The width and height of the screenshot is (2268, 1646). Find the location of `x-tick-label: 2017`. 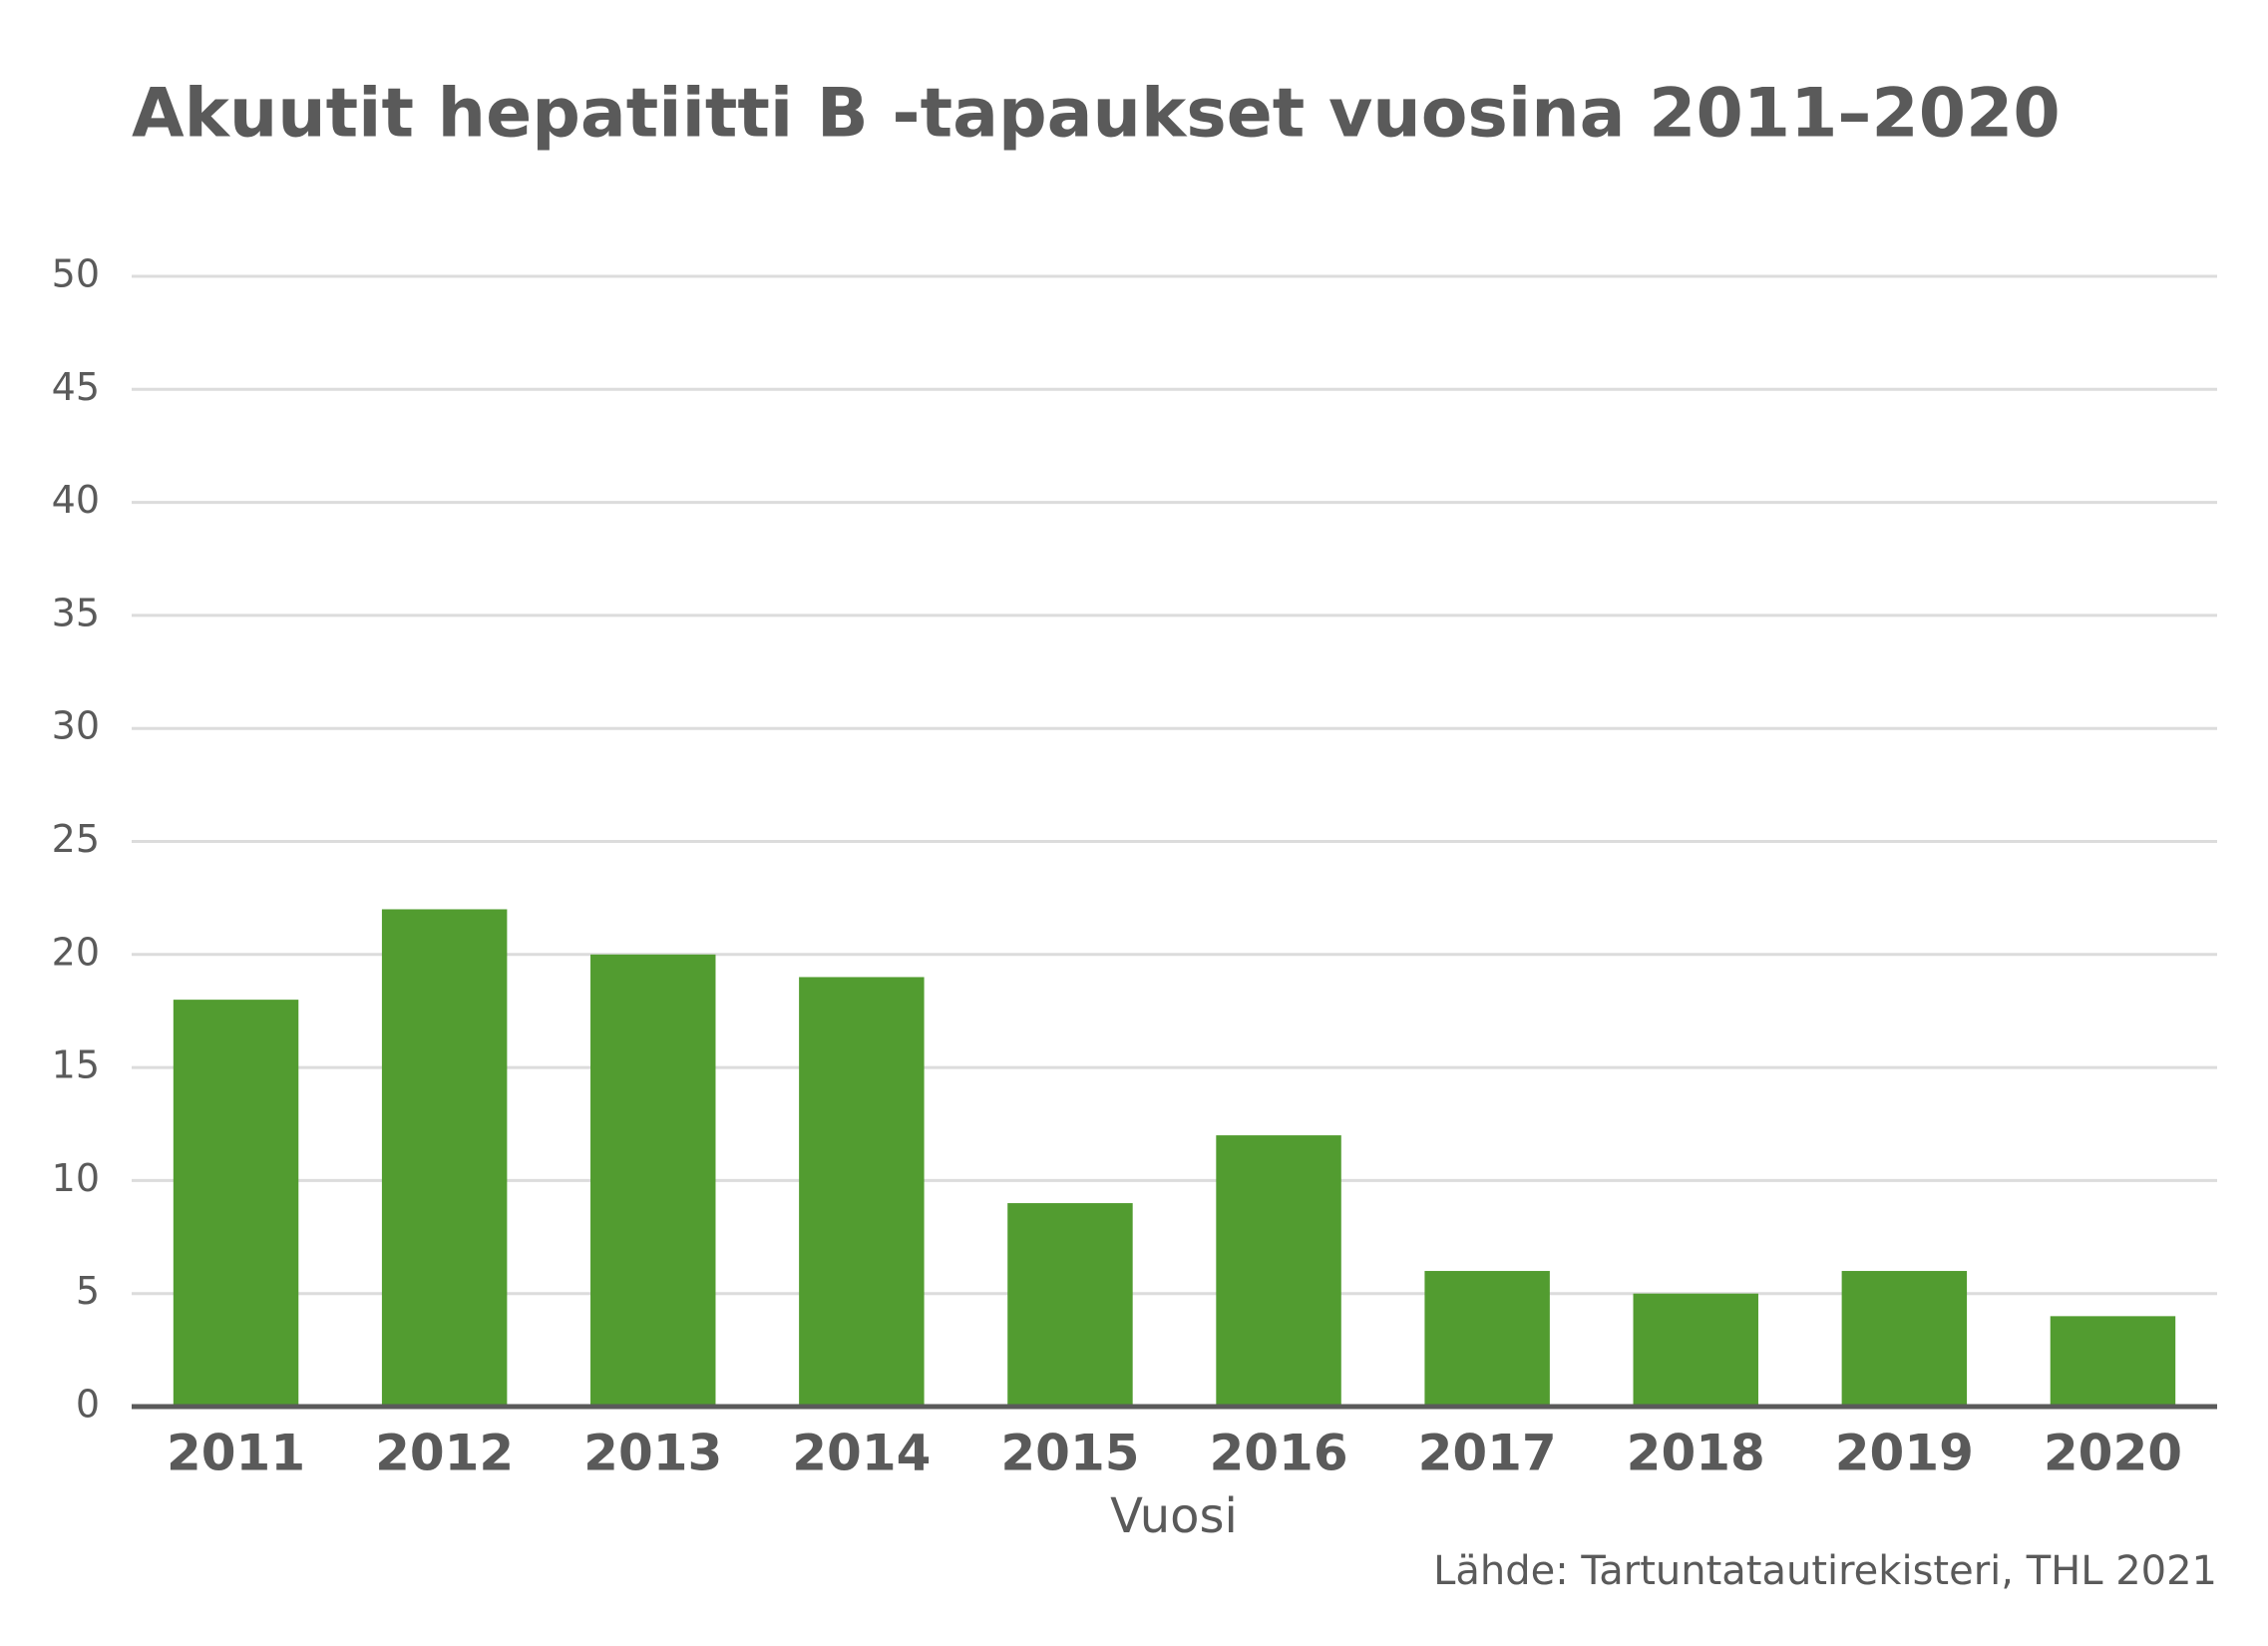

x-tick-label: 2017 is located at coordinates (1487, 1453).